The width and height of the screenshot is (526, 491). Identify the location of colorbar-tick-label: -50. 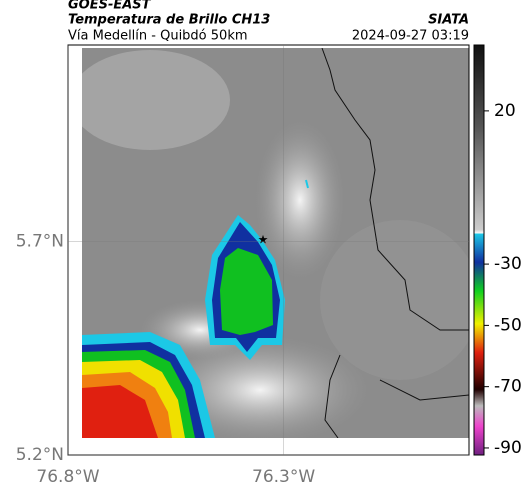
(508, 325).